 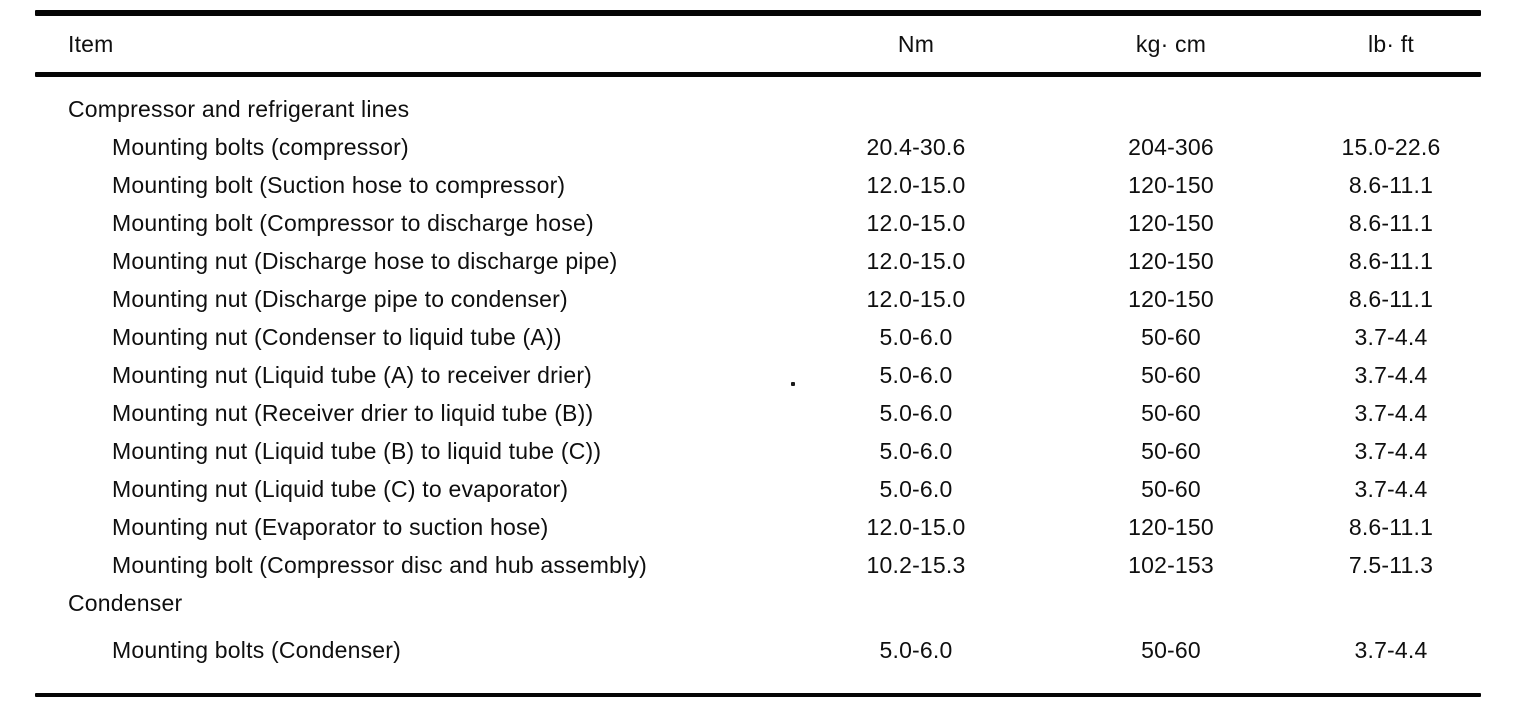 What do you see at coordinates (916, 43) in the screenshot?
I see `column-header-nm: Nm` at bounding box center [916, 43].